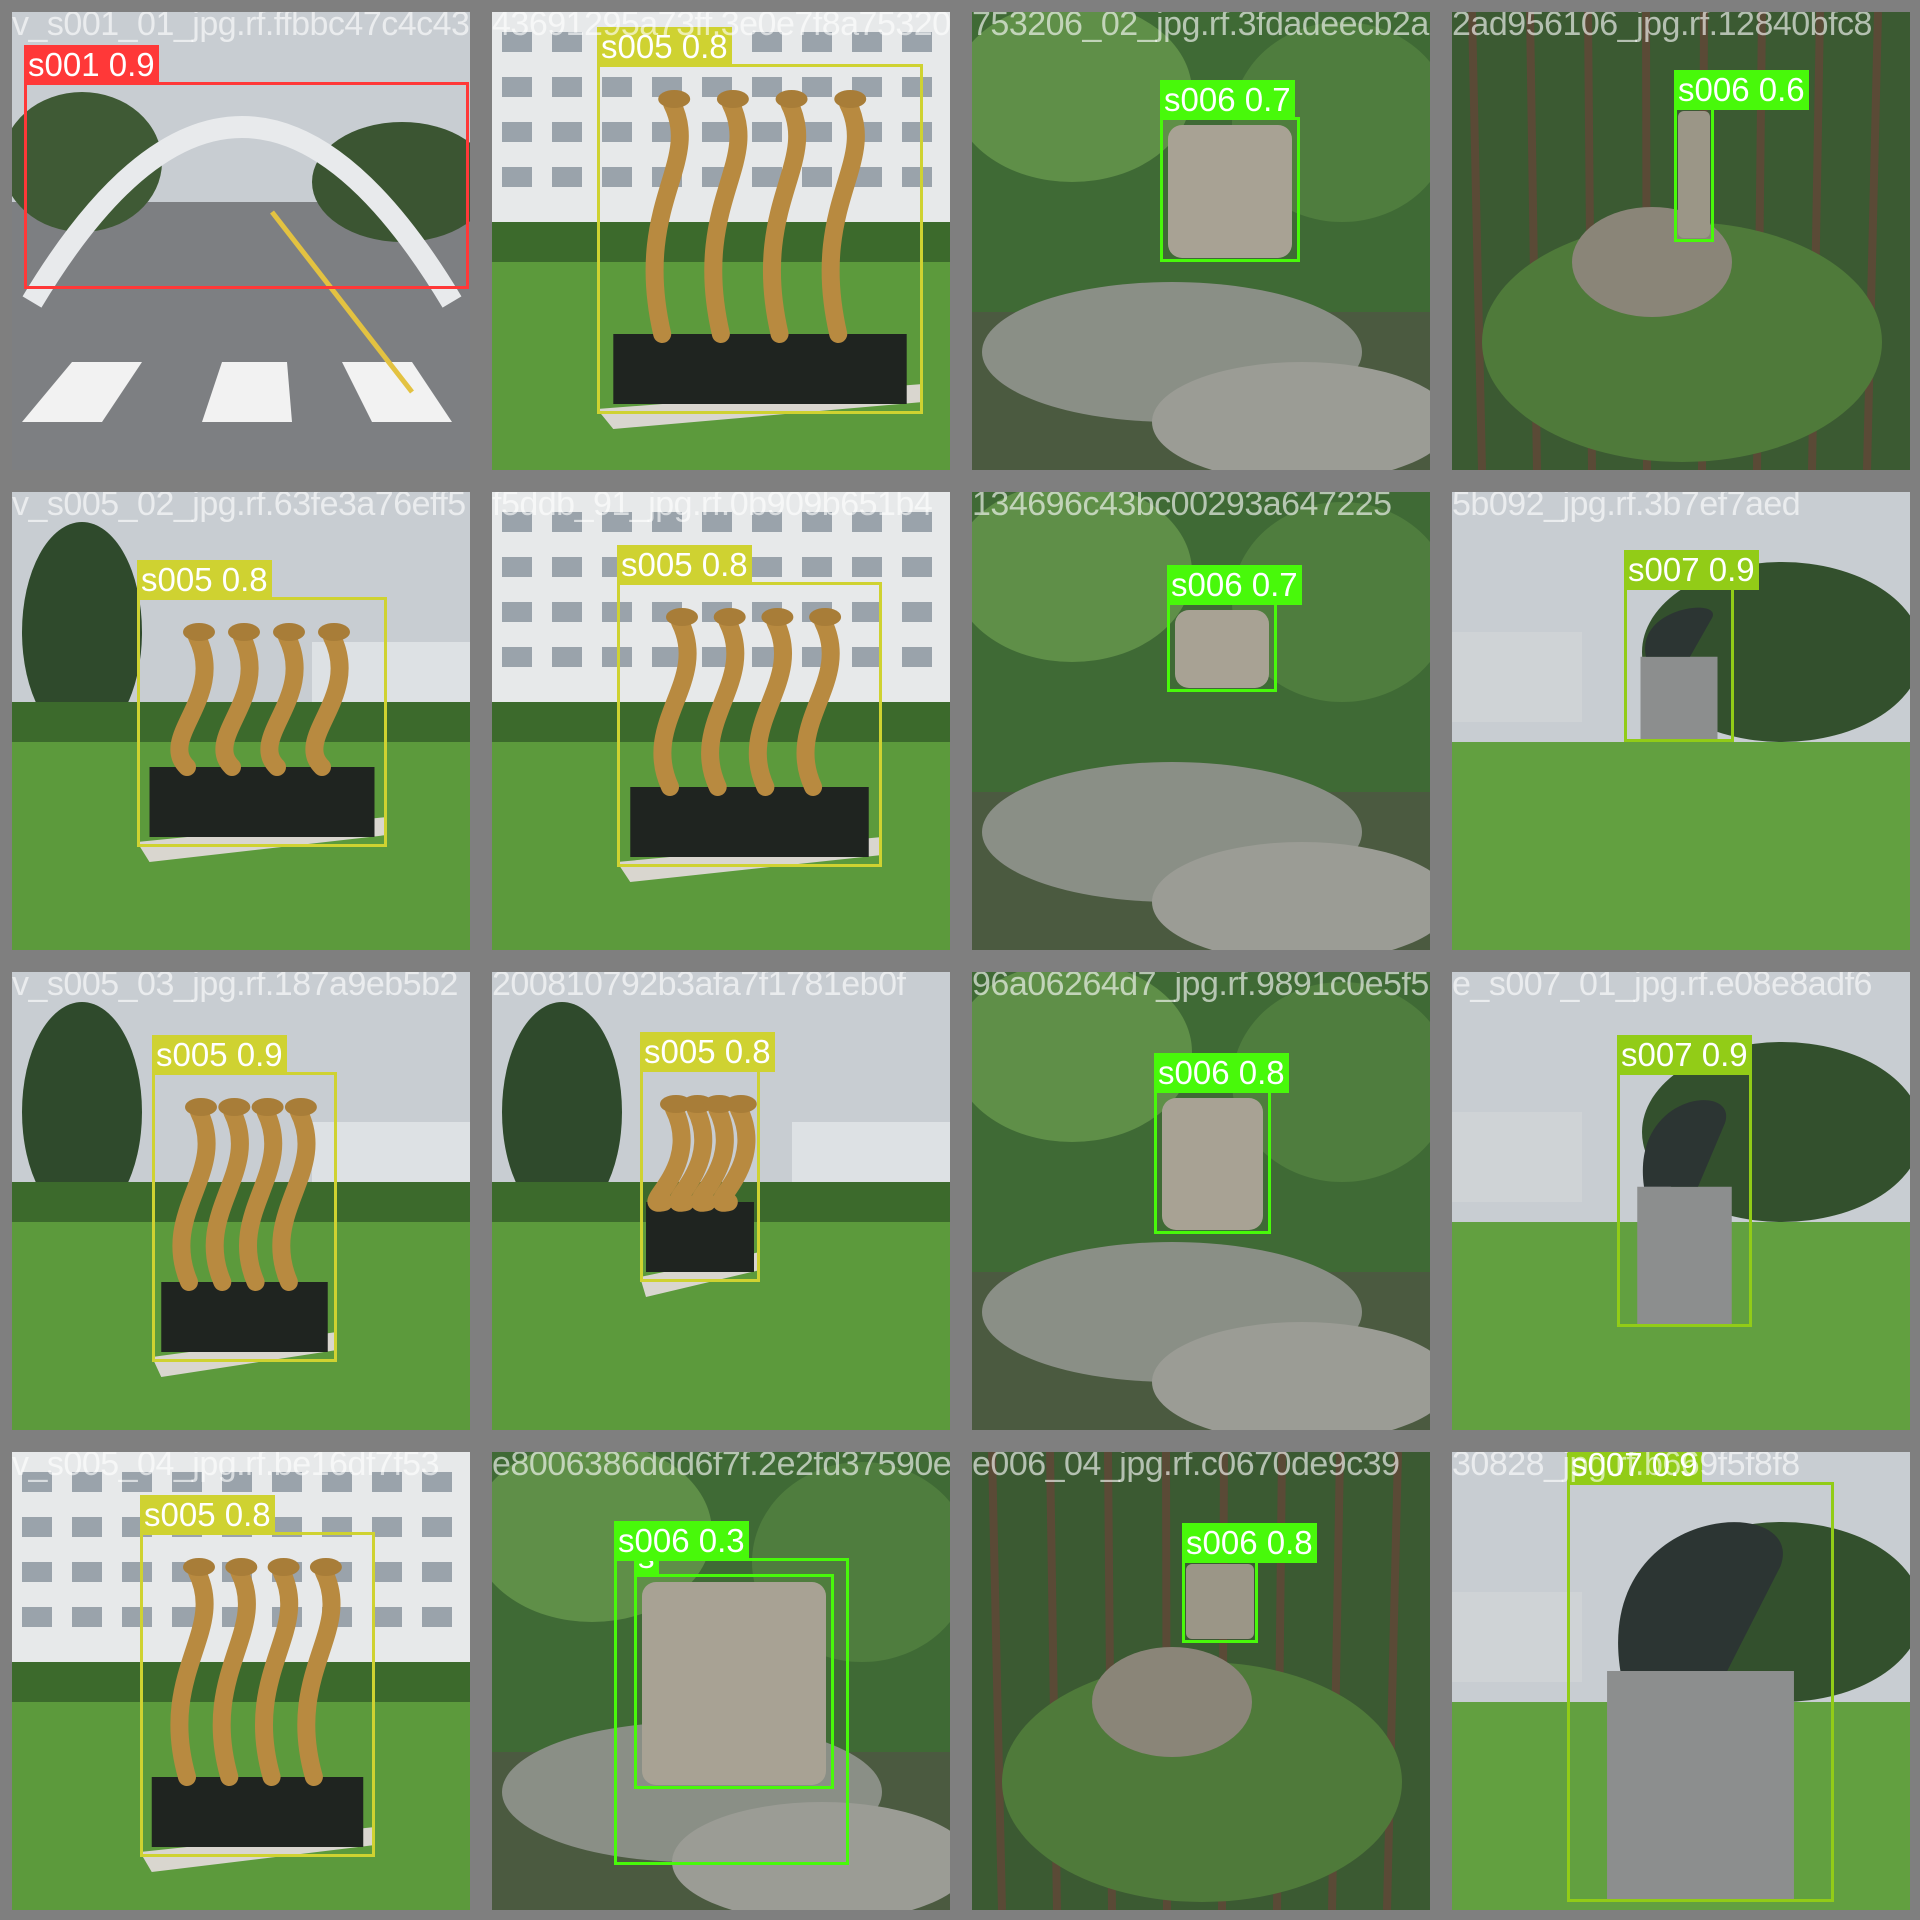 This screenshot has width=1920, height=1920. I want to click on mosaic-tile: s005 0.8 f5ddb_91_jpg.rf.0b909b651b4, so click(721, 721).